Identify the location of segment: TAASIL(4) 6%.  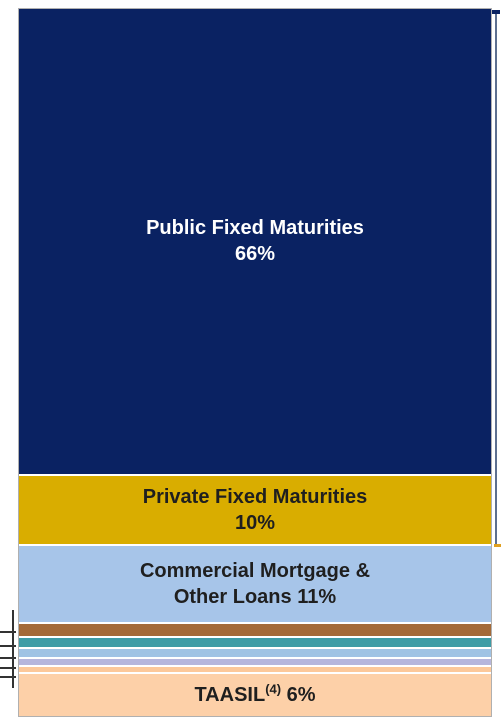
(255, 694).